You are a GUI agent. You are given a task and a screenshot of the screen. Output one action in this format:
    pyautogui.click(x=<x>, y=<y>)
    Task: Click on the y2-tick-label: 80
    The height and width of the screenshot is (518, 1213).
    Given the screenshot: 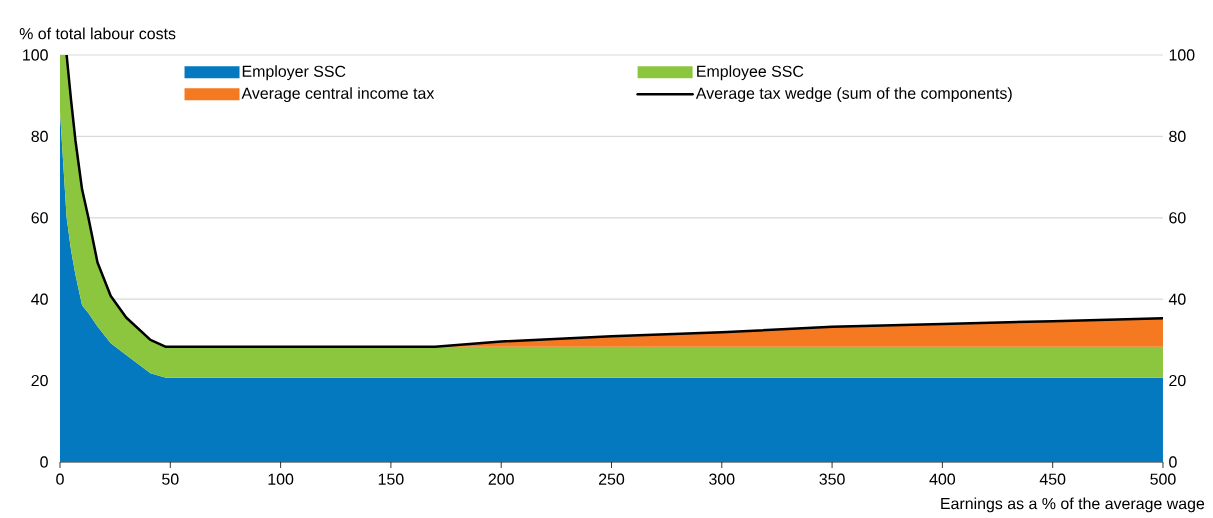 What is the action you would take?
    pyautogui.click(x=1177, y=136)
    